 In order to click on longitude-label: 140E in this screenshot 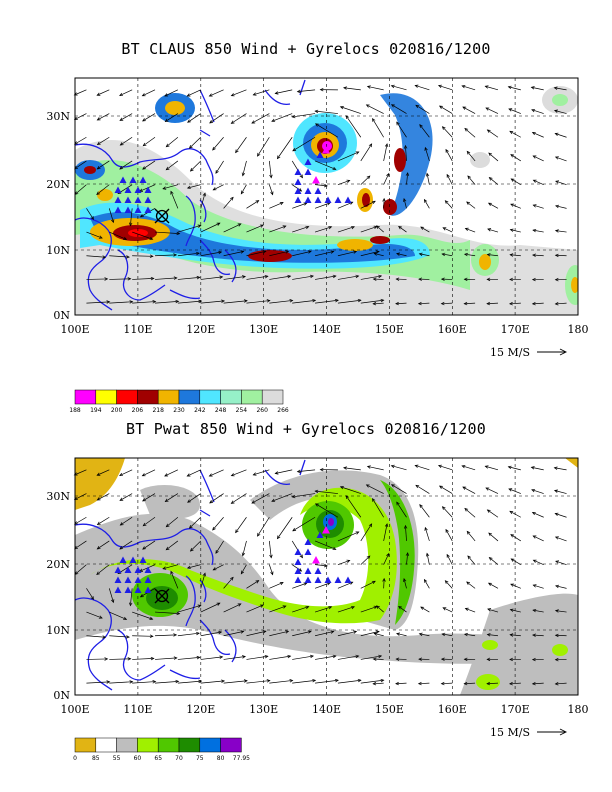, I will do `click(326, 709)`.